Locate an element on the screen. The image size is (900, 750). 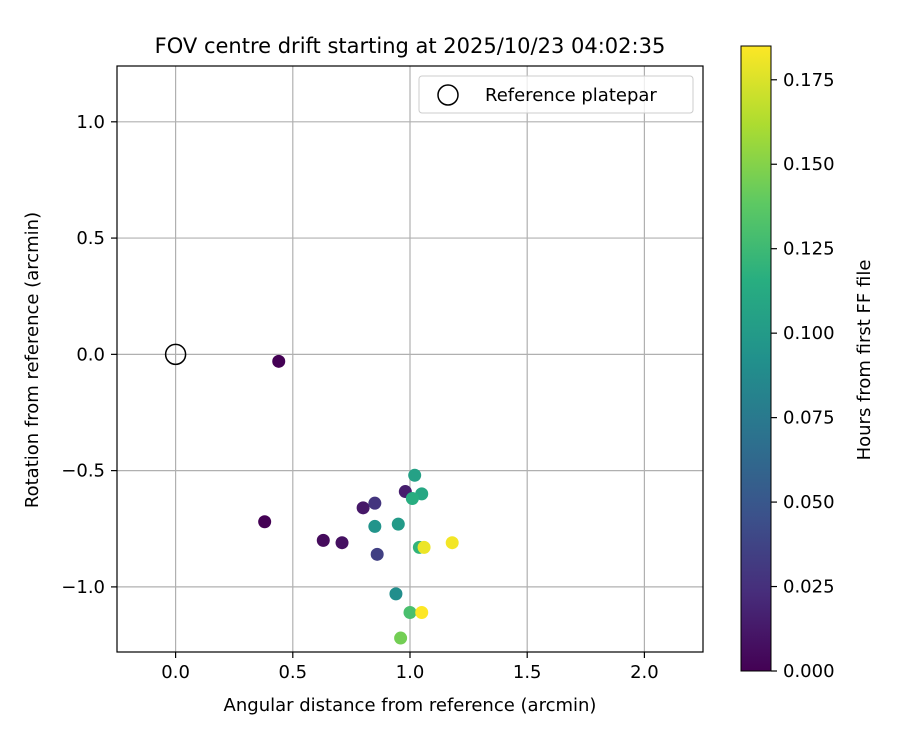
y-tick-label: −0.5 is located at coordinates (83, 471).